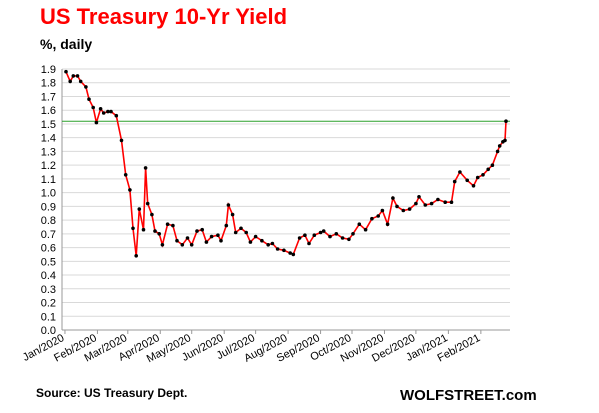 The width and height of the screenshot is (599, 413). Describe the element at coordinates (48, 221) in the screenshot. I see `y-tick-label: 0.8` at that location.